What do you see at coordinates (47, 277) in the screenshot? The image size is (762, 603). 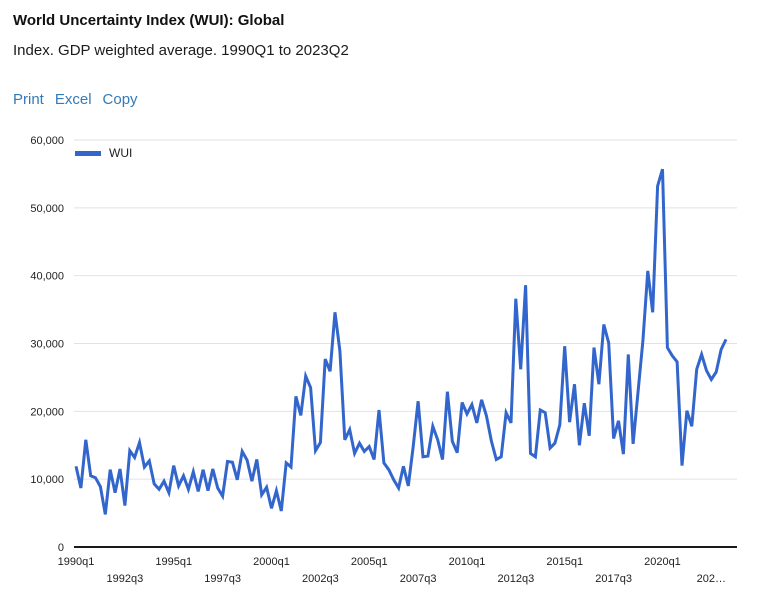 I see `y-axis-tick-label: 40,000` at bounding box center [47, 277].